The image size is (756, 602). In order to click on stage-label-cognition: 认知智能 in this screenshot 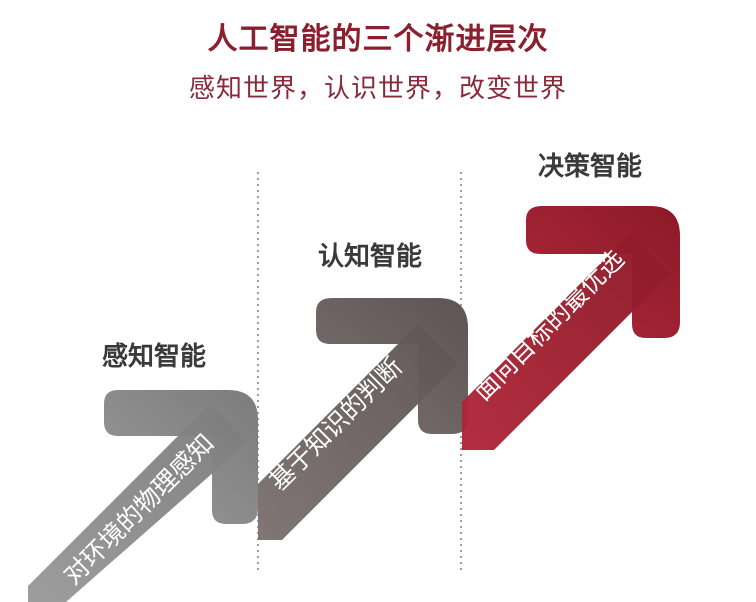, I will do `click(370, 257)`.